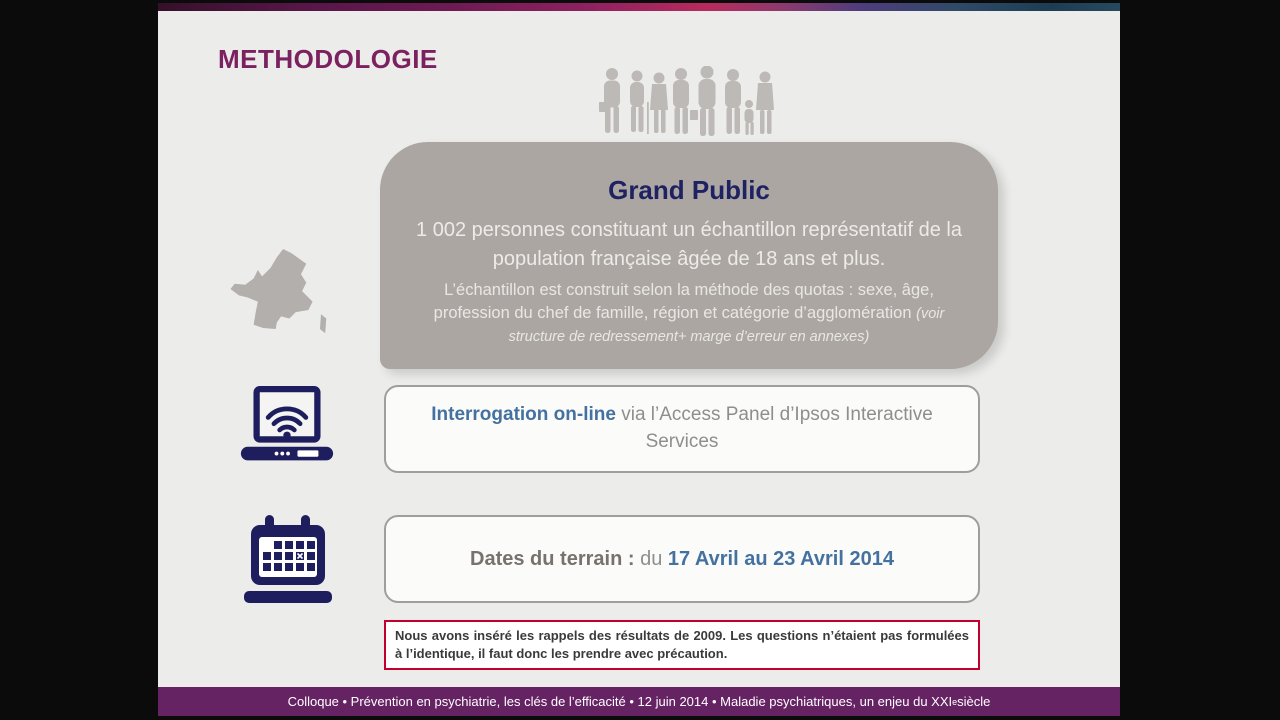  I want to click on dates-connector: du, so click(651, 559).